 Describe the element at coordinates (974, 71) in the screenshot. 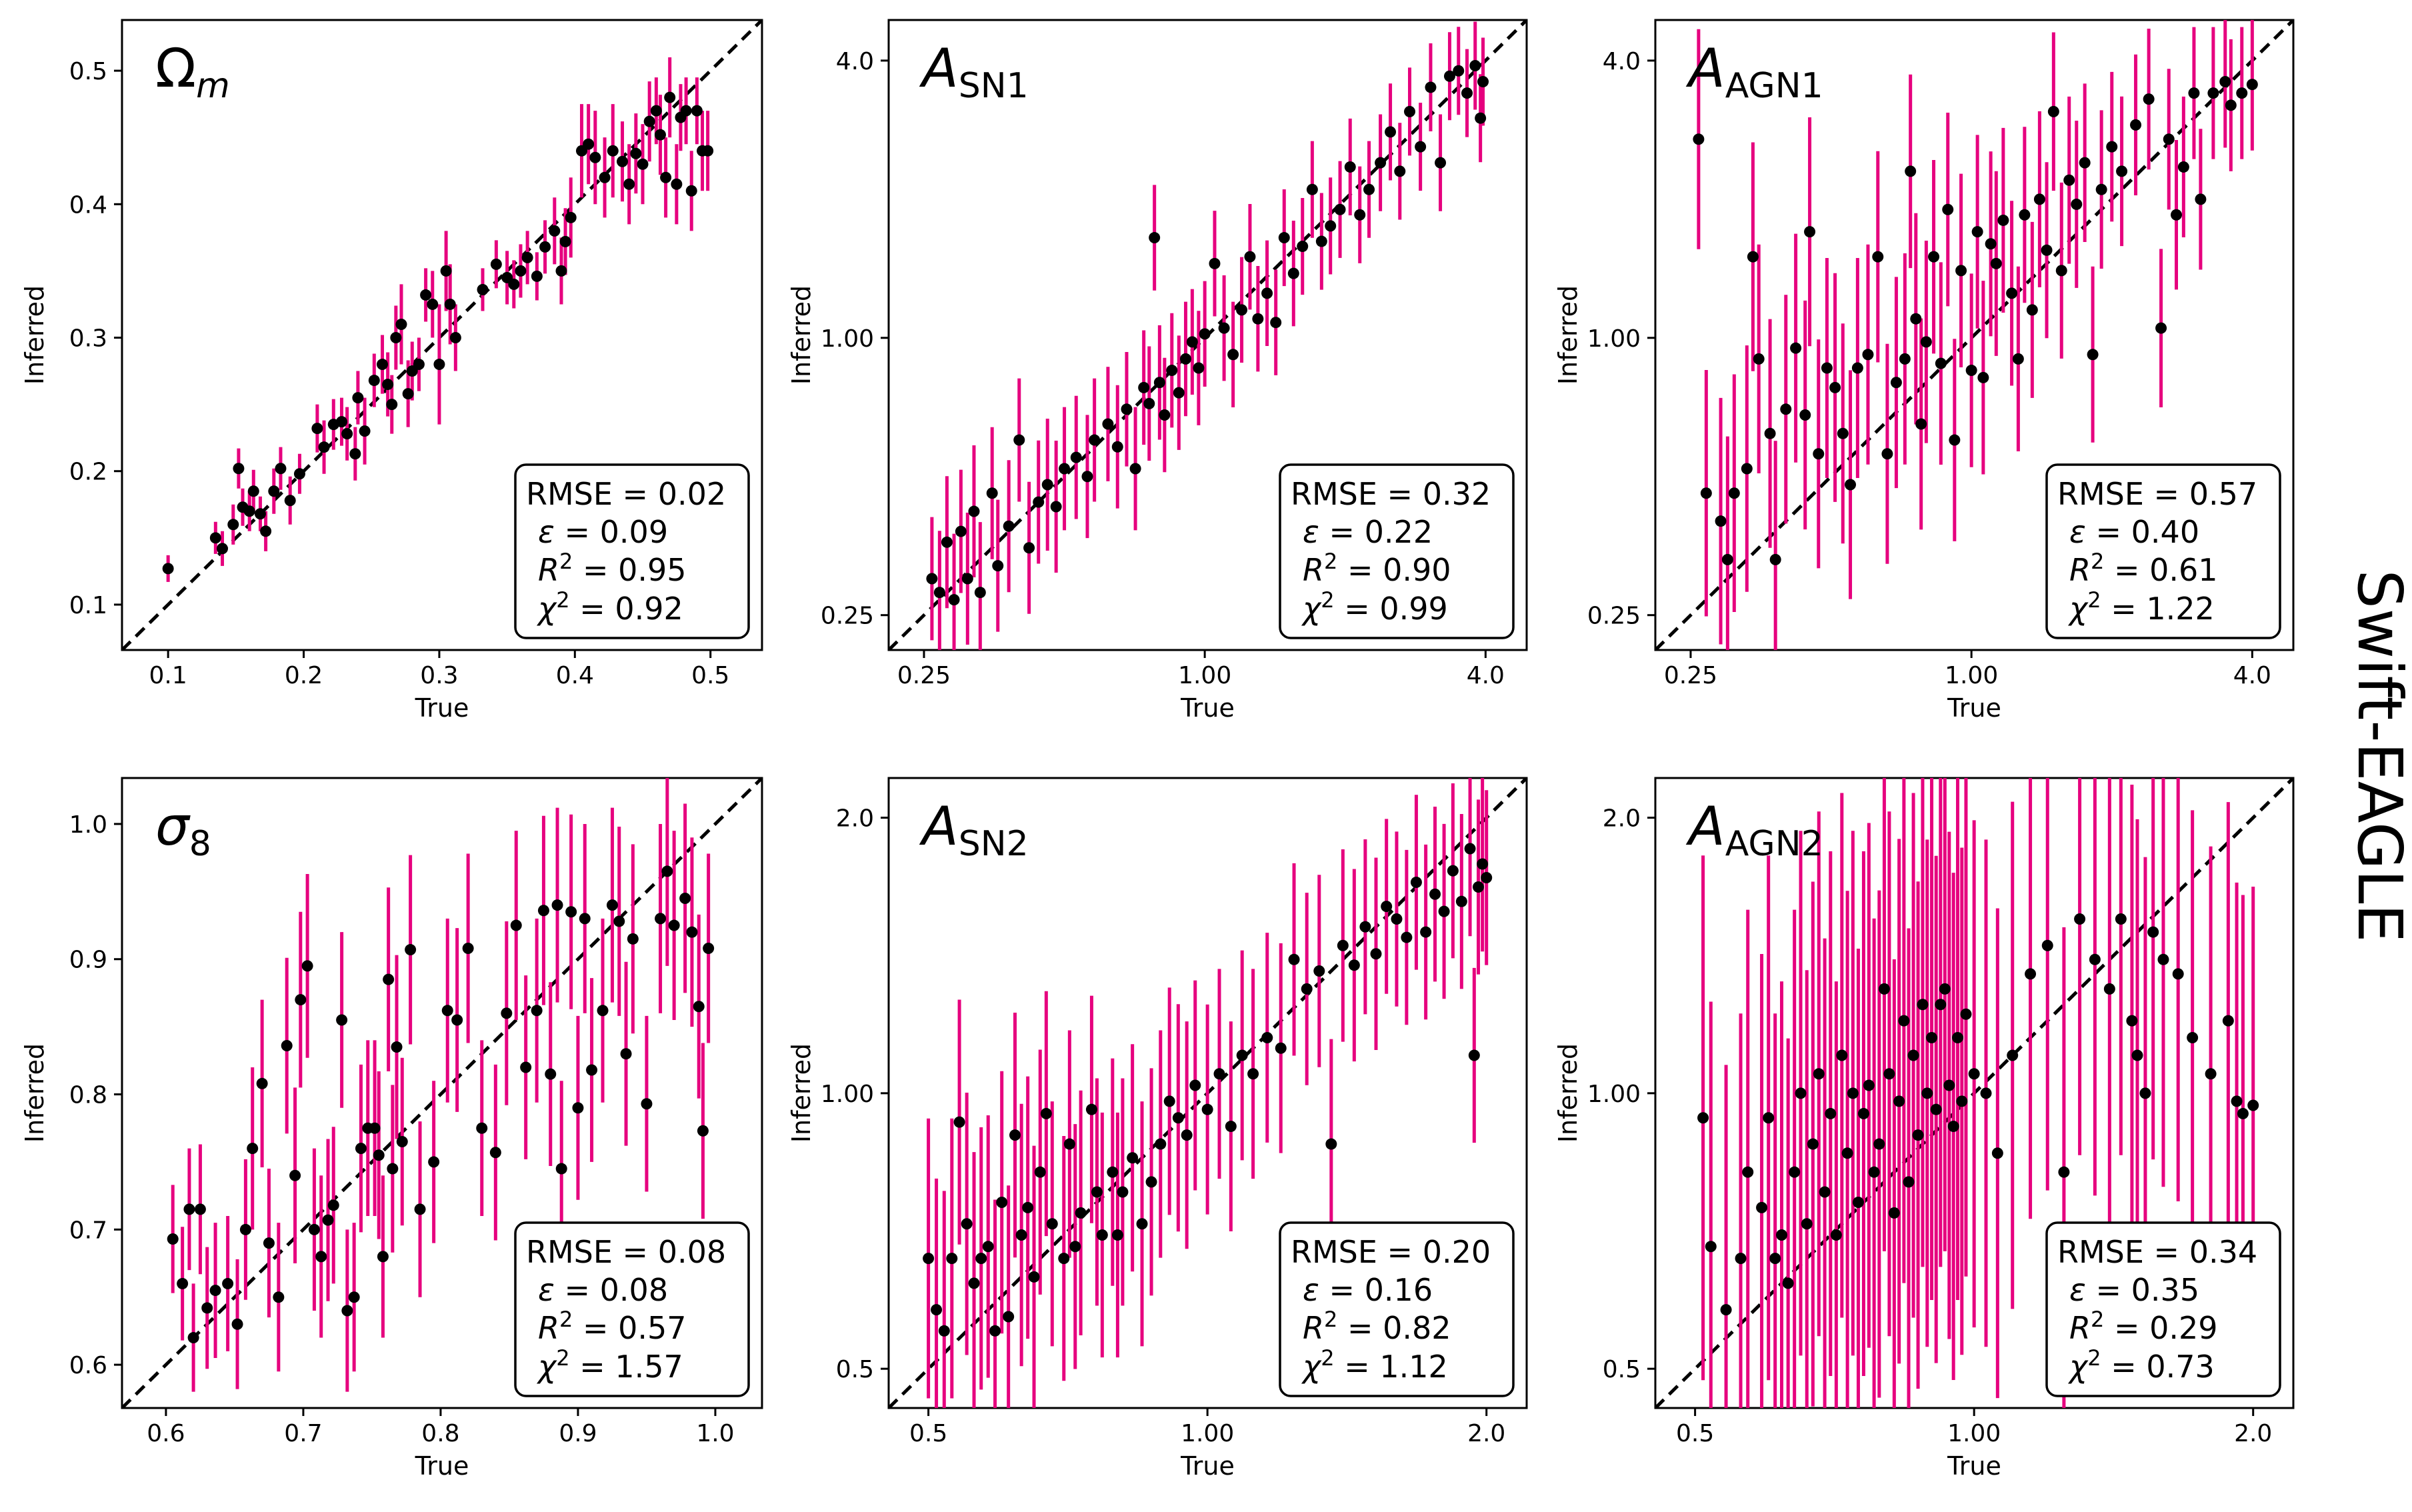

I see `panel-title: ASN1` at that location.